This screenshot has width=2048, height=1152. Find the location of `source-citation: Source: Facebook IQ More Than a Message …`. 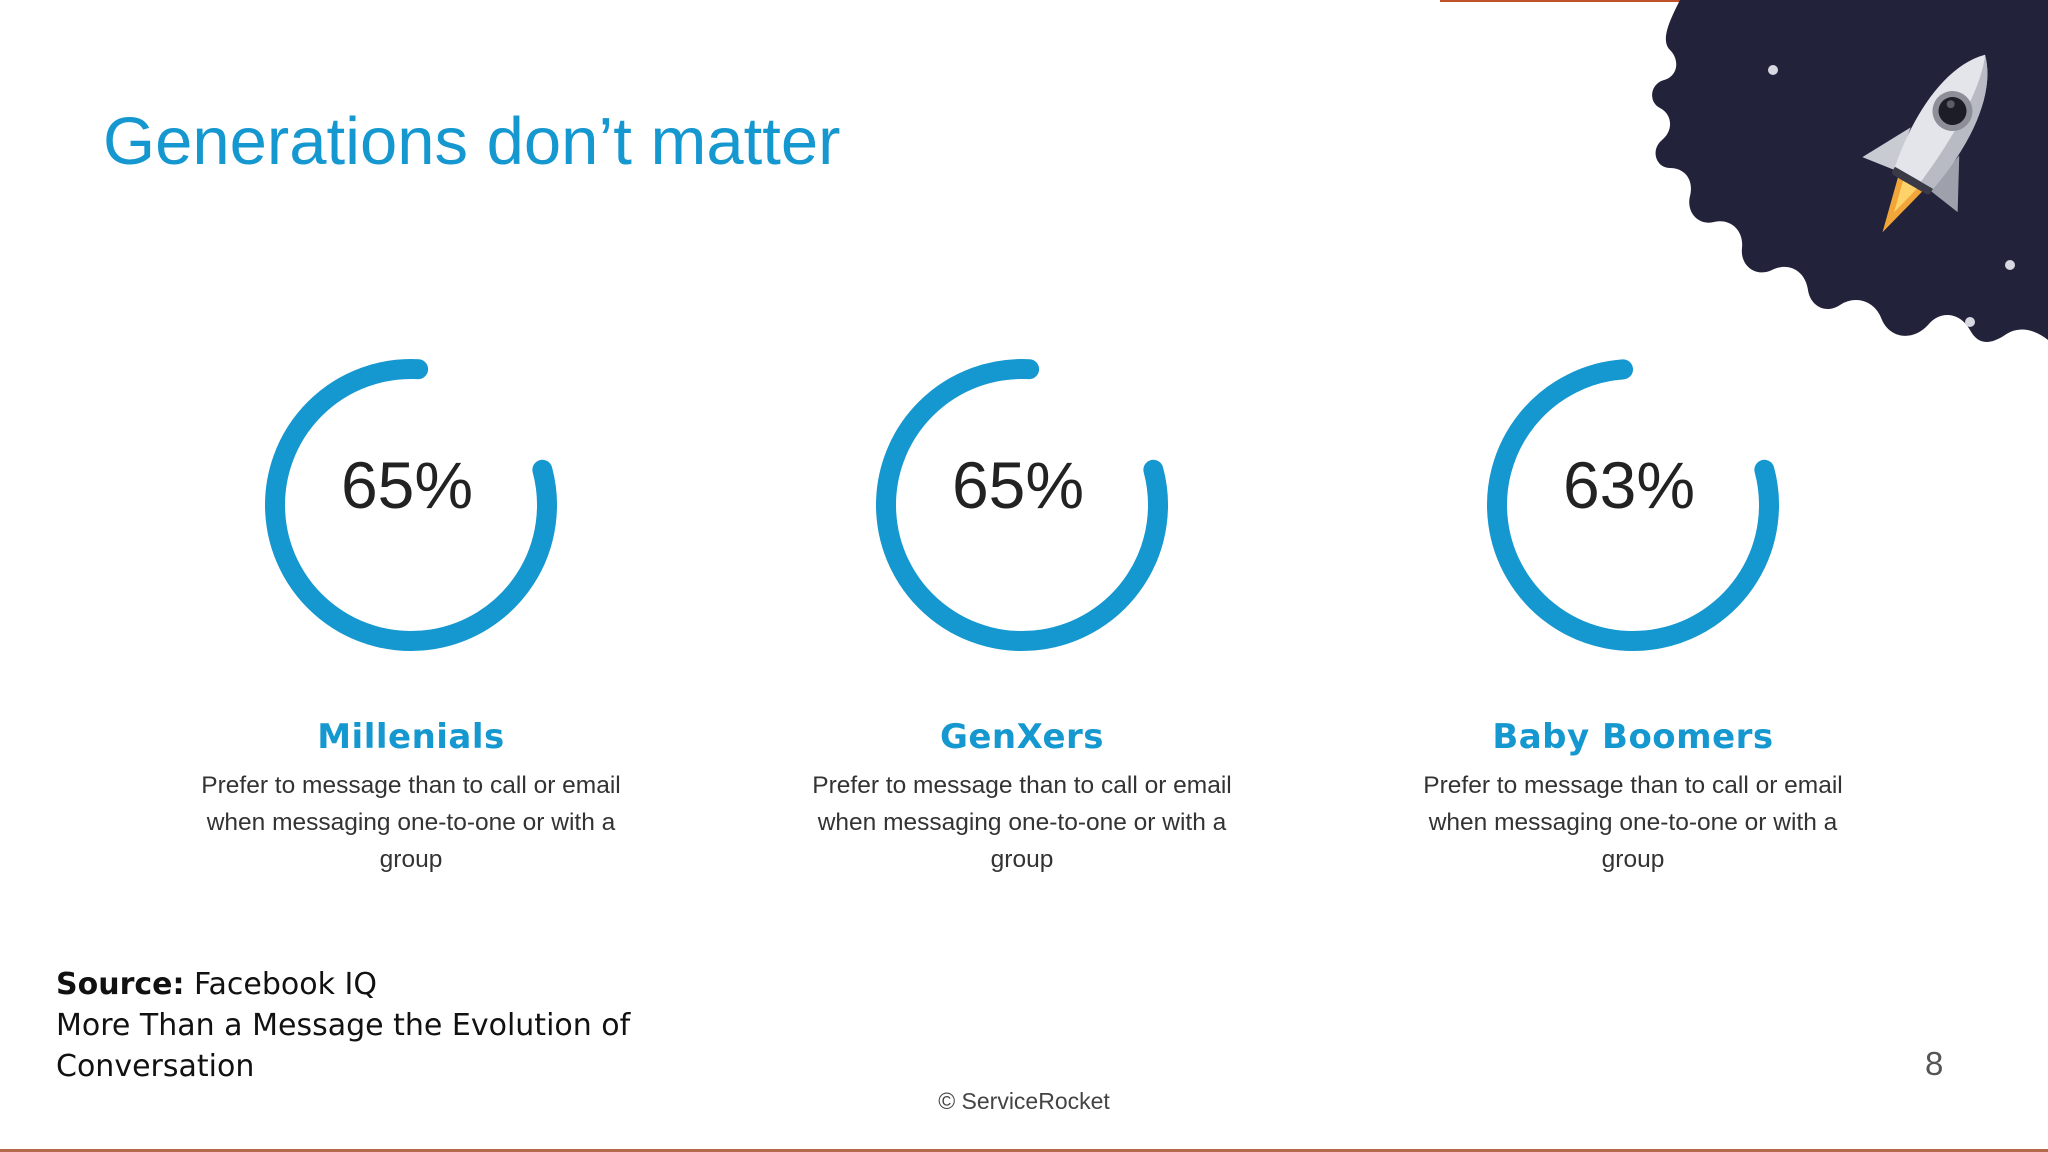

source-citation: Source: Facebook IQ More Than a Message … is located at coordinates (343, 1025).